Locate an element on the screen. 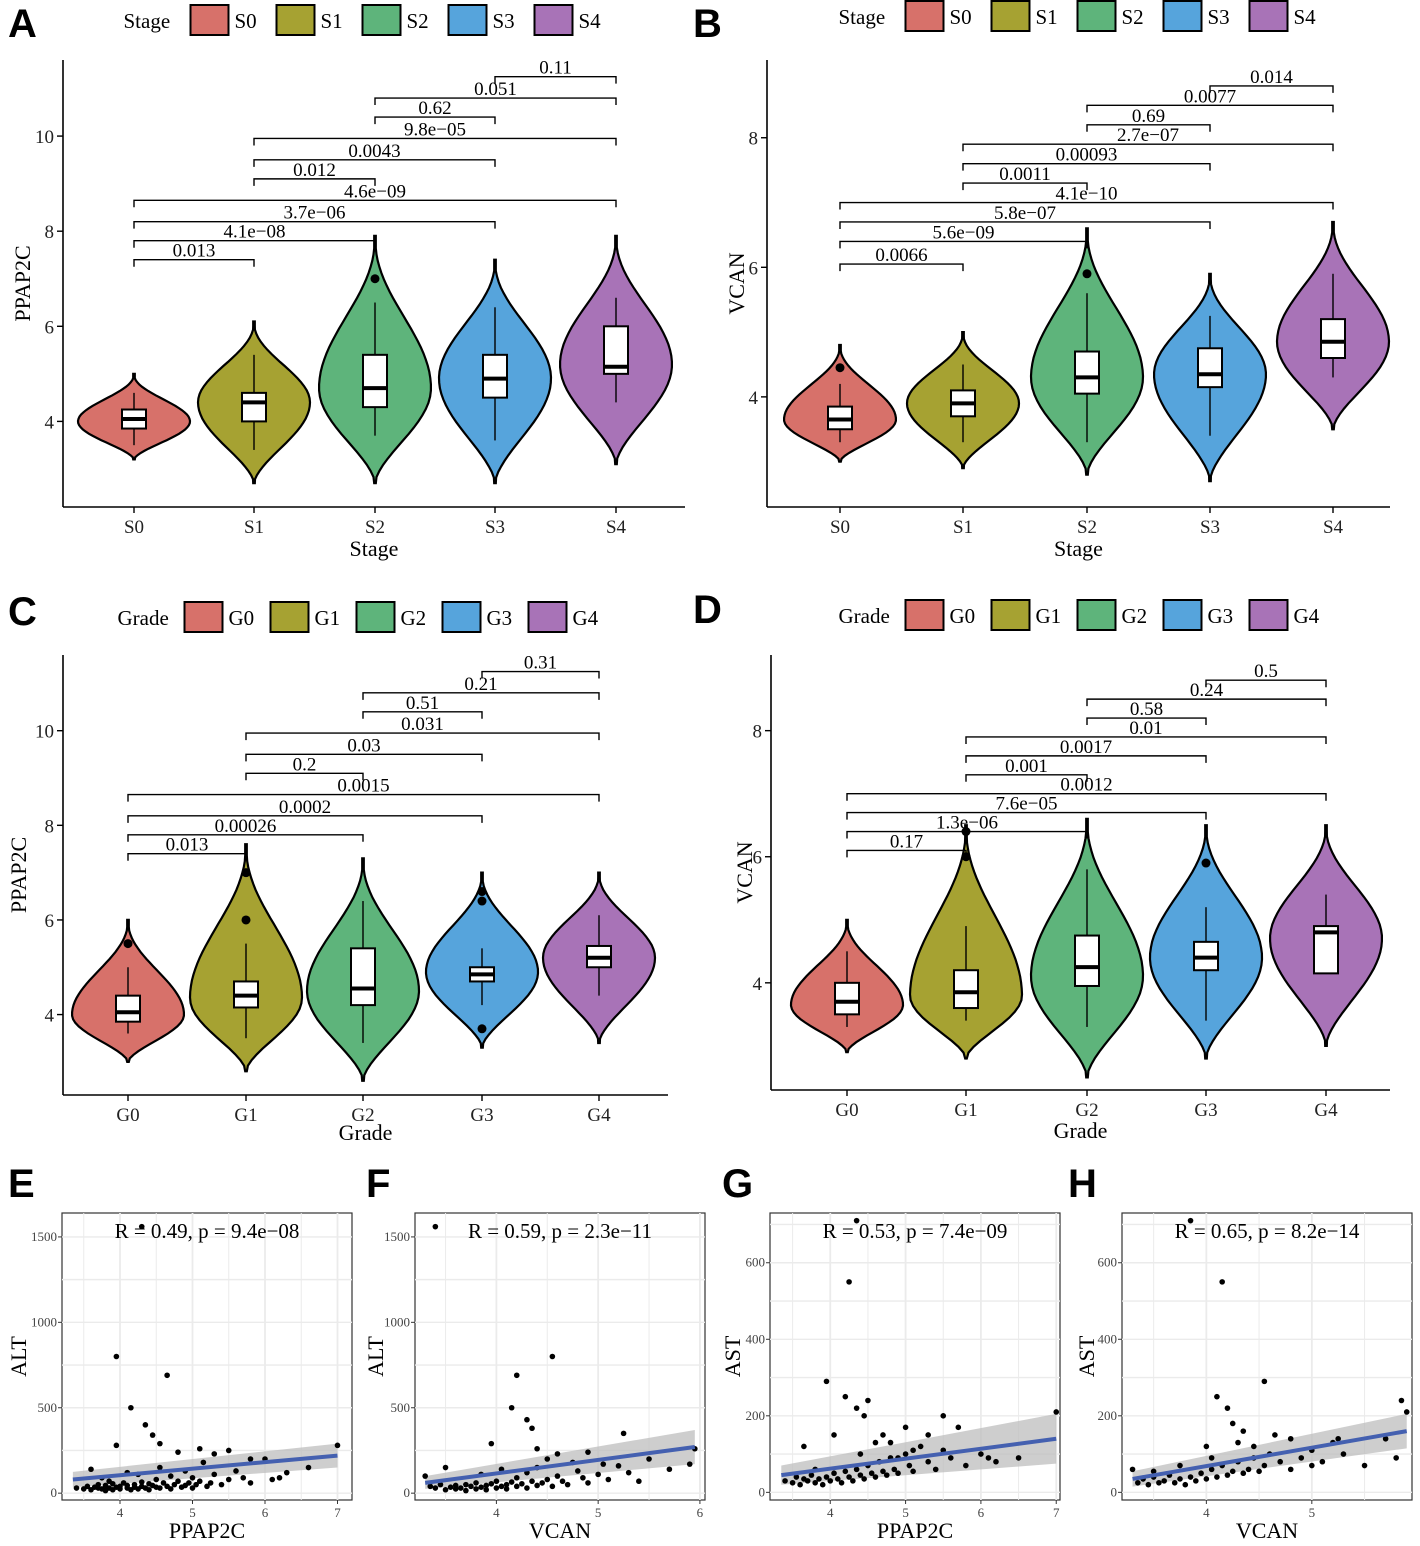 Image resolution: width=1420 pixels, height=1546 pixels. panel-label: C is located at coordinates (22, 612).